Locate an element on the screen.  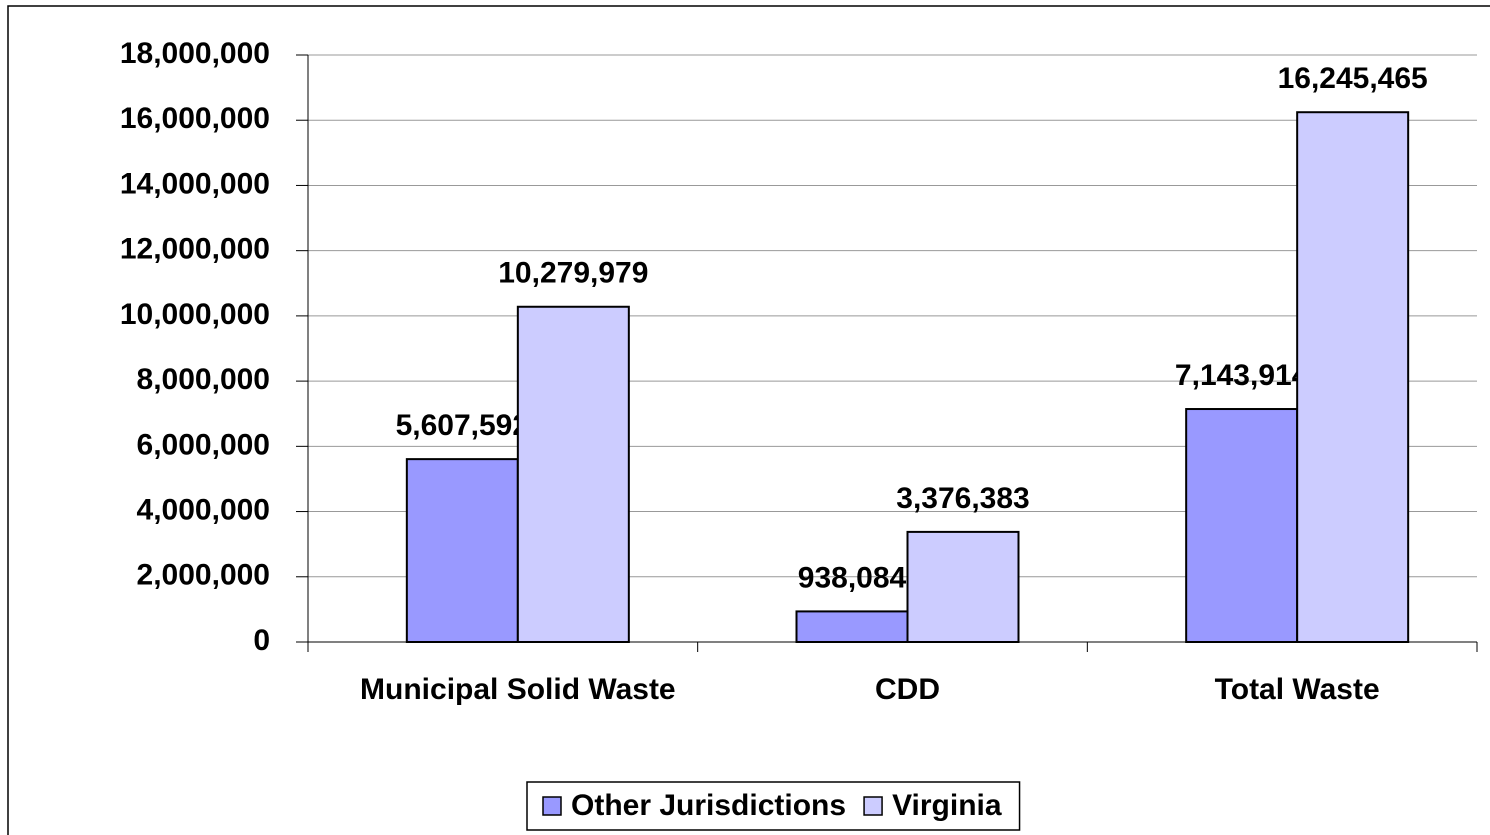
data-label: 3,376,383 is located at coordinates (962, 498).